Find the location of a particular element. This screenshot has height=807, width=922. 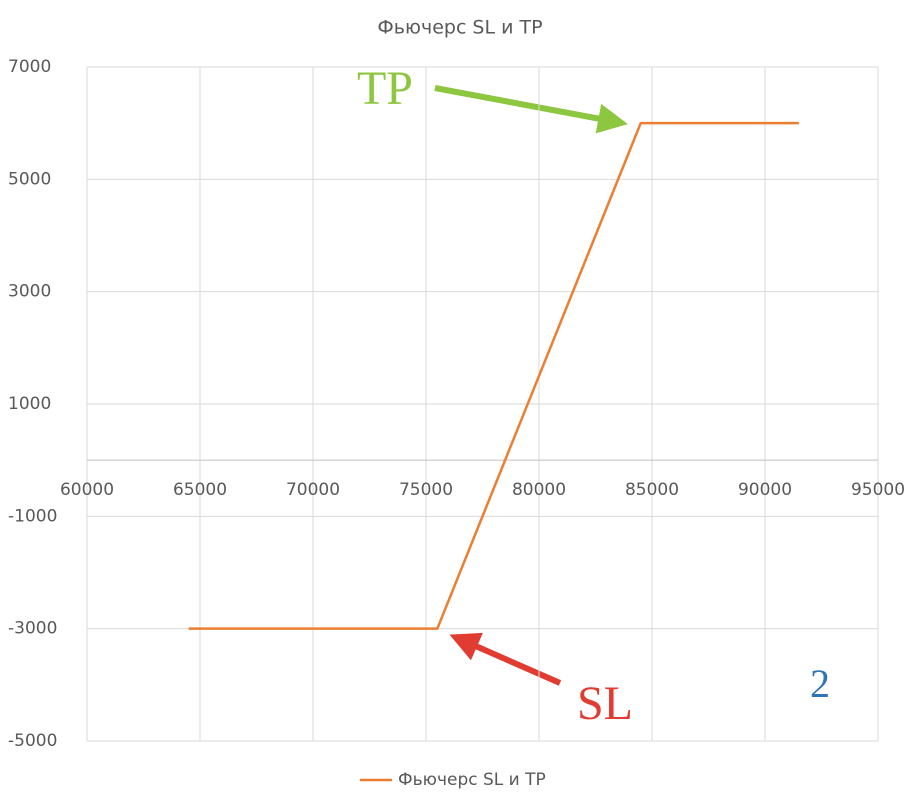

y-tick-label: -1000 is located at coordinates (32, 516).